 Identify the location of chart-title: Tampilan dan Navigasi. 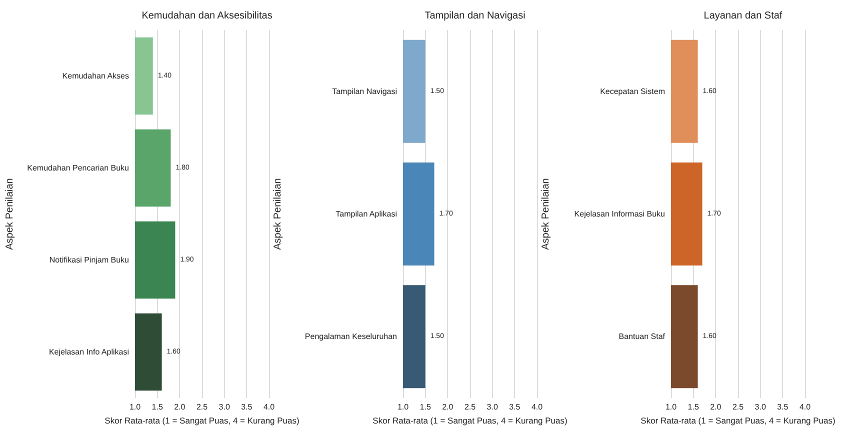
(475, 16).